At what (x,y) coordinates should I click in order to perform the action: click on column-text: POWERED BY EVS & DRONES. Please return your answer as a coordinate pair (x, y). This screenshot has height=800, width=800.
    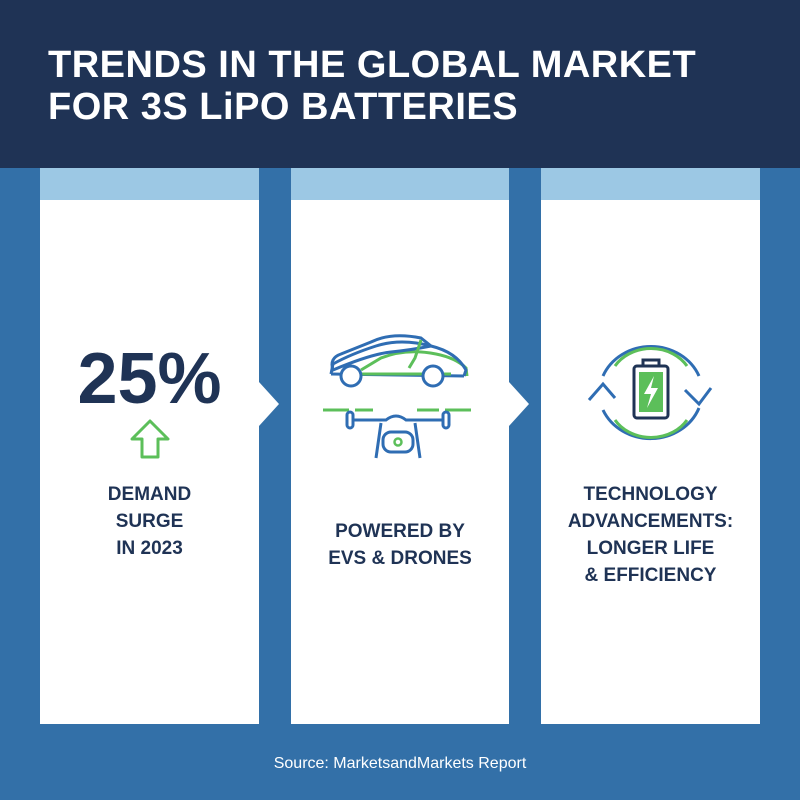
    Looking at the image, I should click on (400, 545).